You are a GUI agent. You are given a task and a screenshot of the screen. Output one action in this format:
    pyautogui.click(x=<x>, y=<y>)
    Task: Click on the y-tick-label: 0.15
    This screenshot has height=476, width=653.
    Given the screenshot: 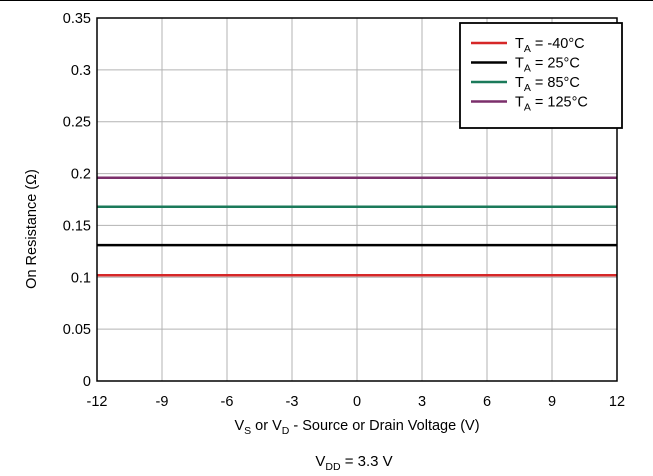 What is the action you would take?
    pyautogui.click(x=77, y=226)
    